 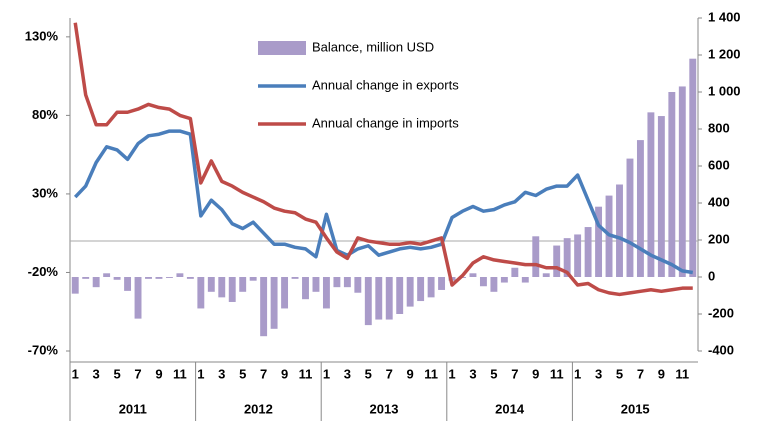 What do you see at coordinates (45, 192) in the screenshot?
I see `y-tick-label: 30%` at bounding box center [45, 192].